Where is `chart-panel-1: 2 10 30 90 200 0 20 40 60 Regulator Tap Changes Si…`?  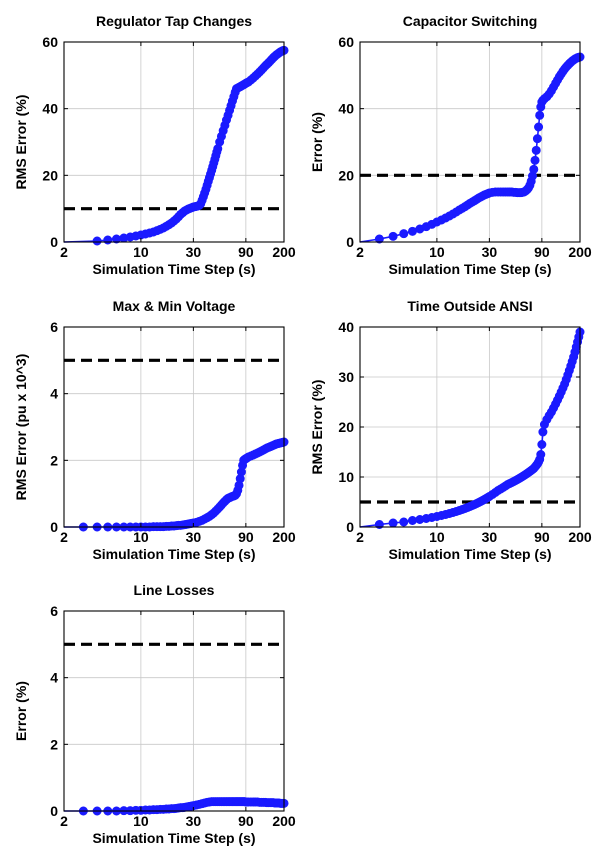 chart-panel-1: 2 10 30 90 200 0 20 40 60 Regulator Tap Changes Si… is located at coordinates (154, 145).